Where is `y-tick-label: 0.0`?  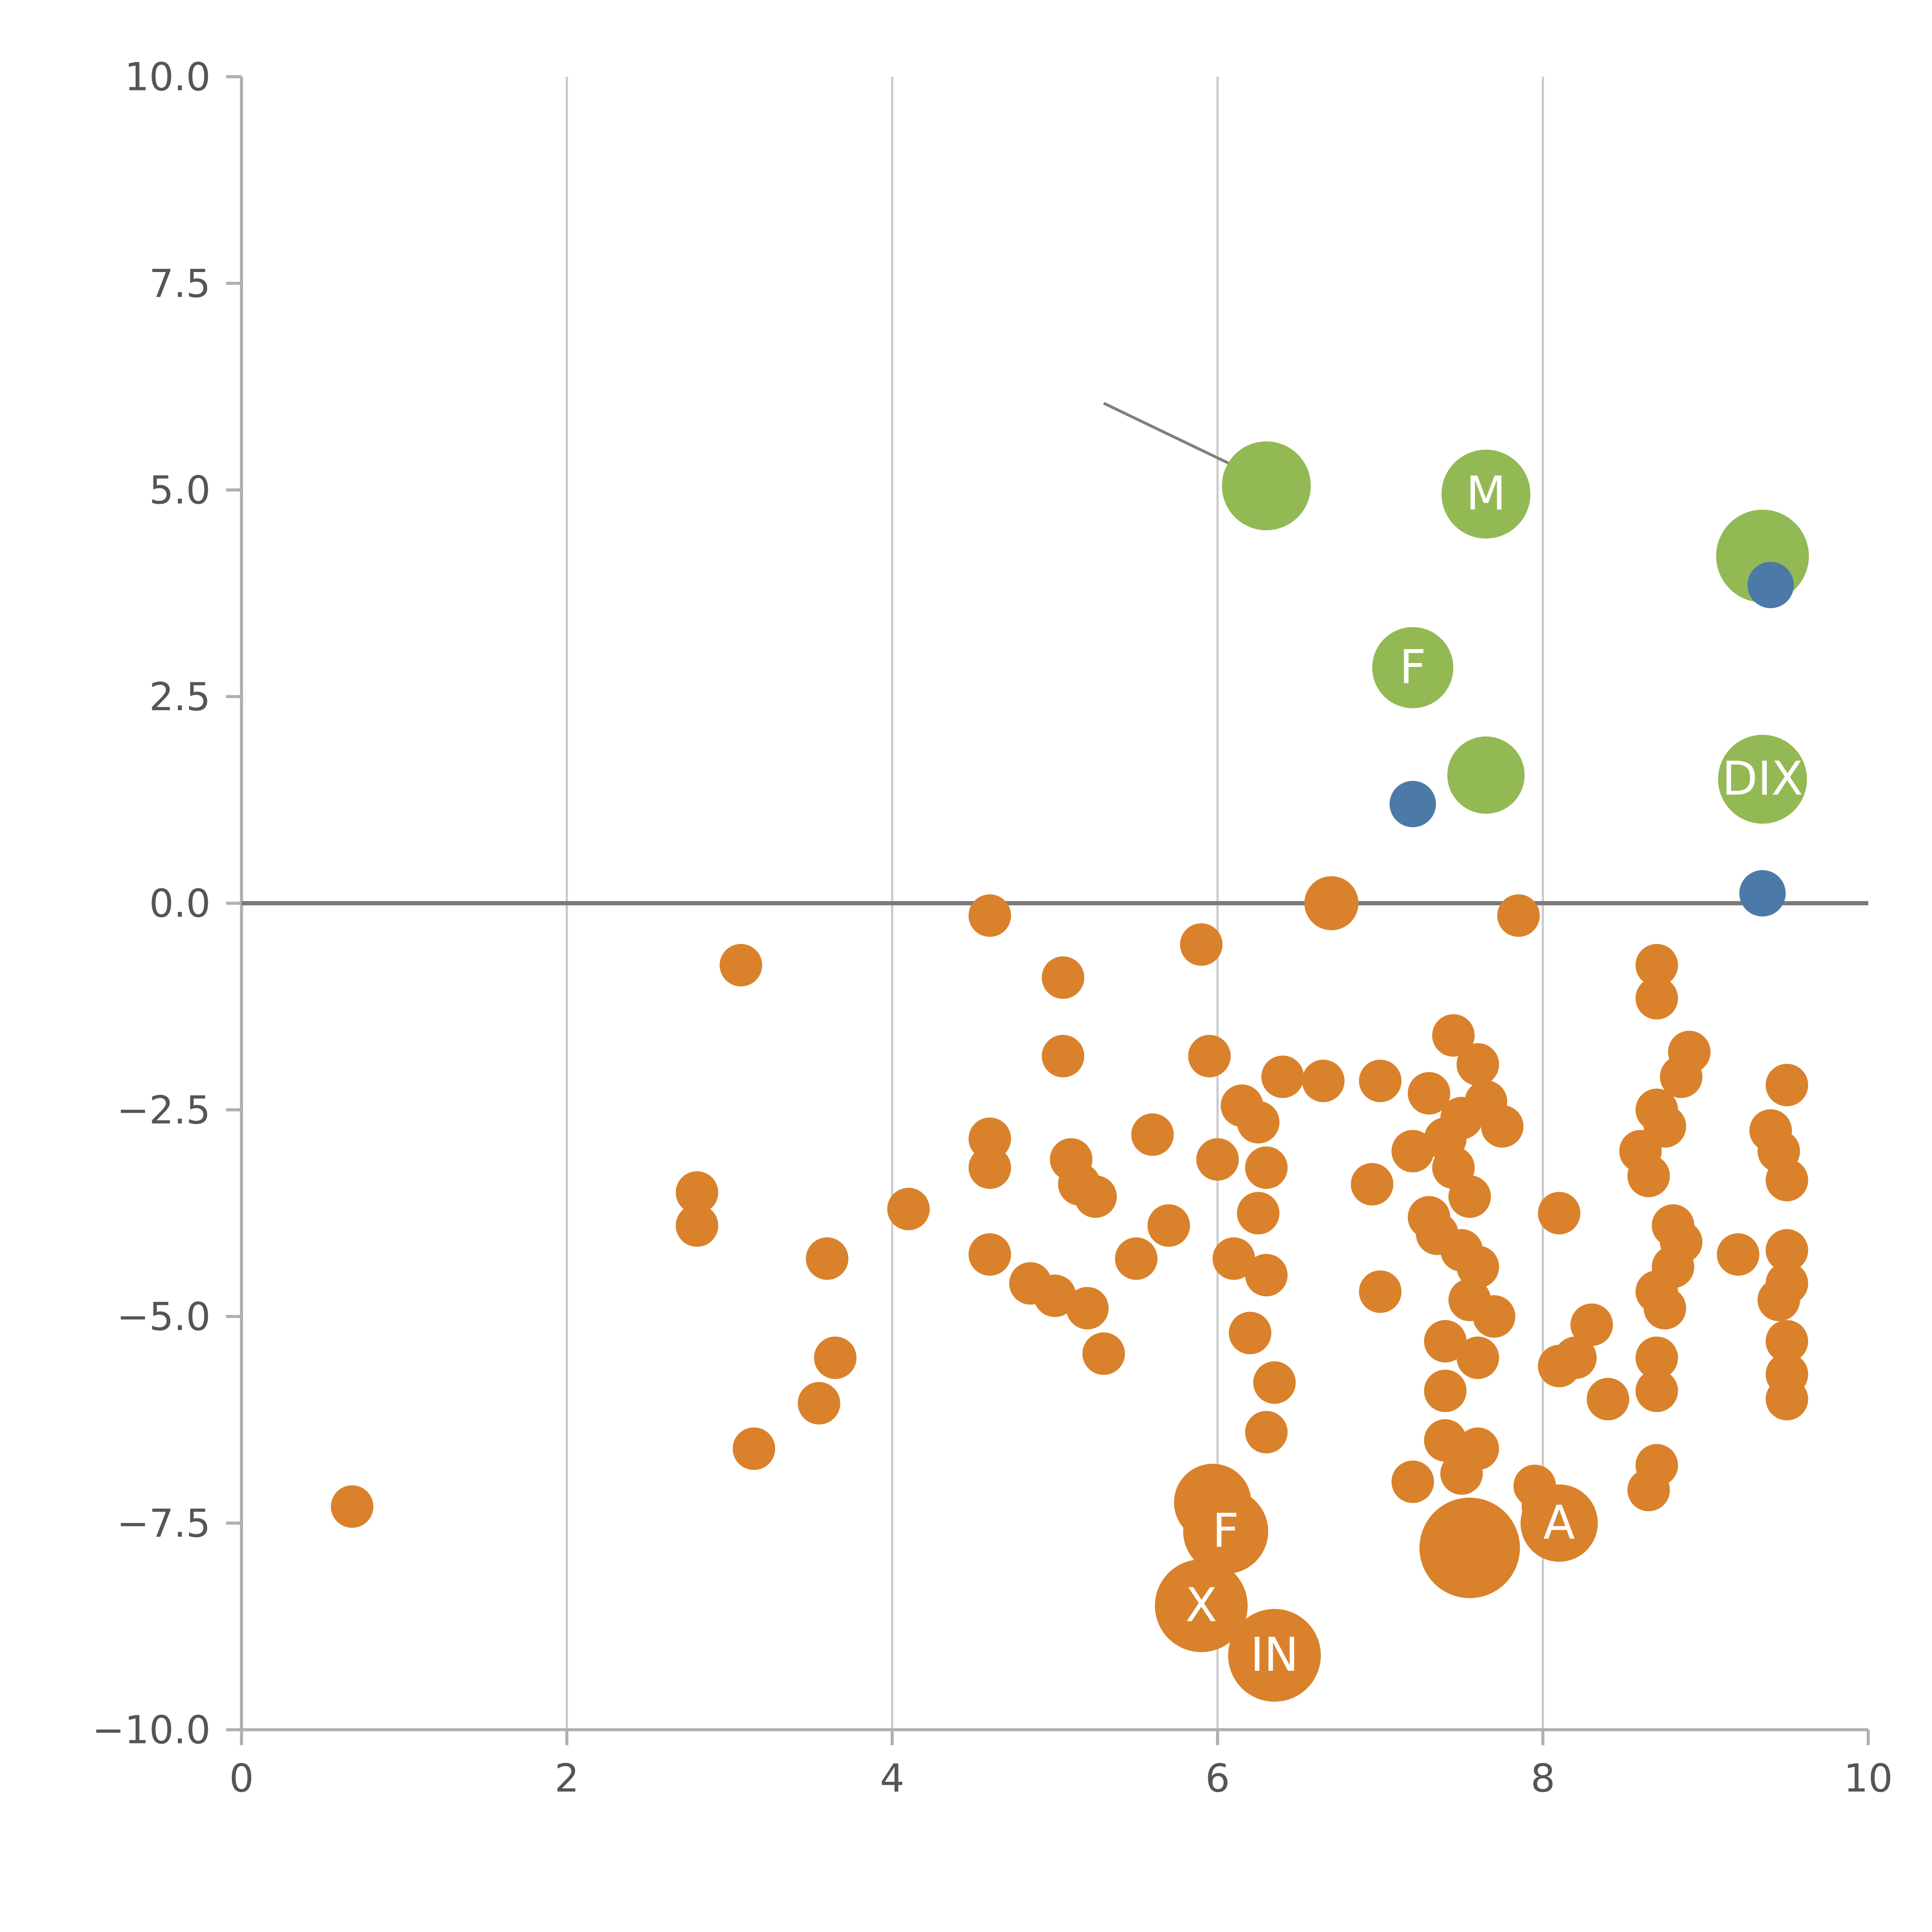
y-tick-label: 0.0 is located at coordinates (180, 904).